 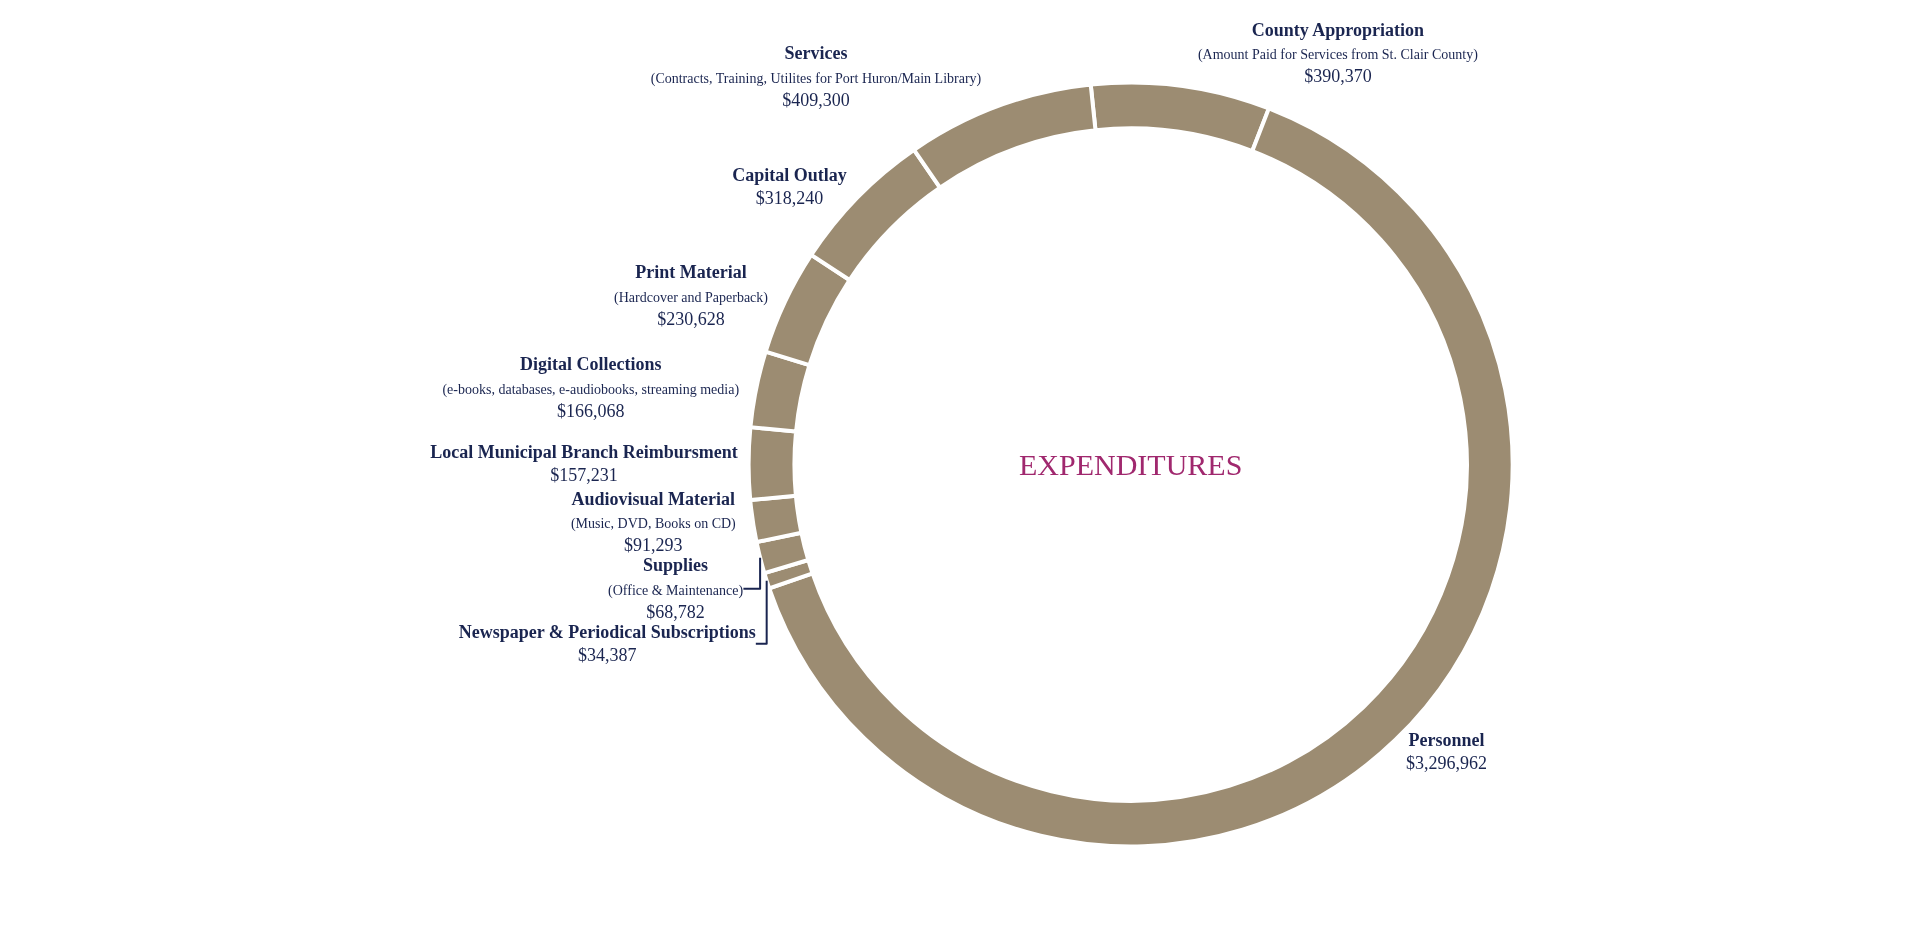 I want to click on slice-label: Supplies (Office & Maintenance), so click(x=676, y=577).